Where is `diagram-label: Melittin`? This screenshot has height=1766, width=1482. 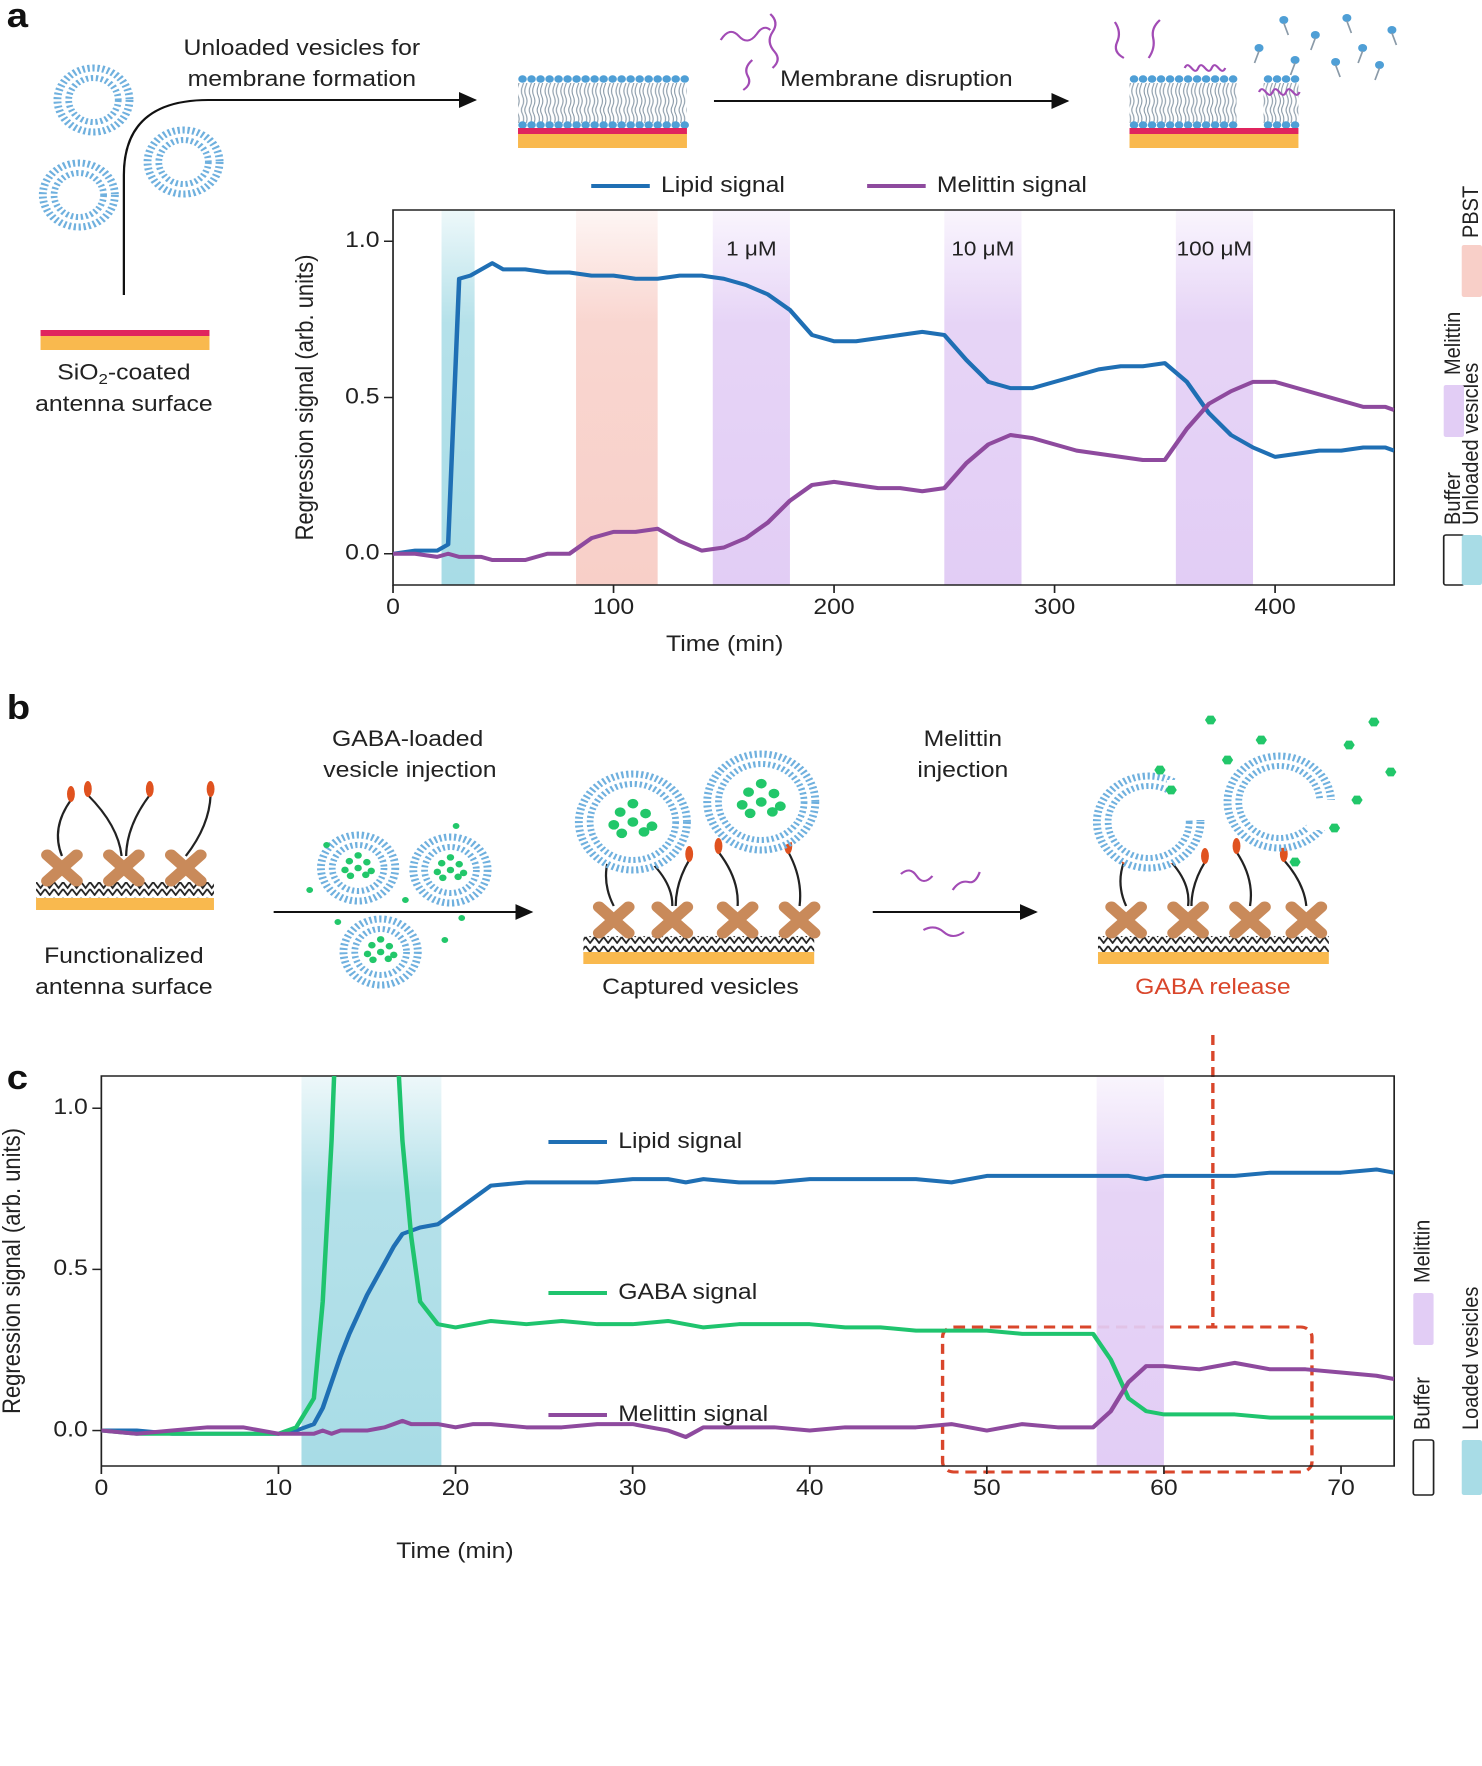
diagram-label: Melittin is located at coordinates (963, 738).